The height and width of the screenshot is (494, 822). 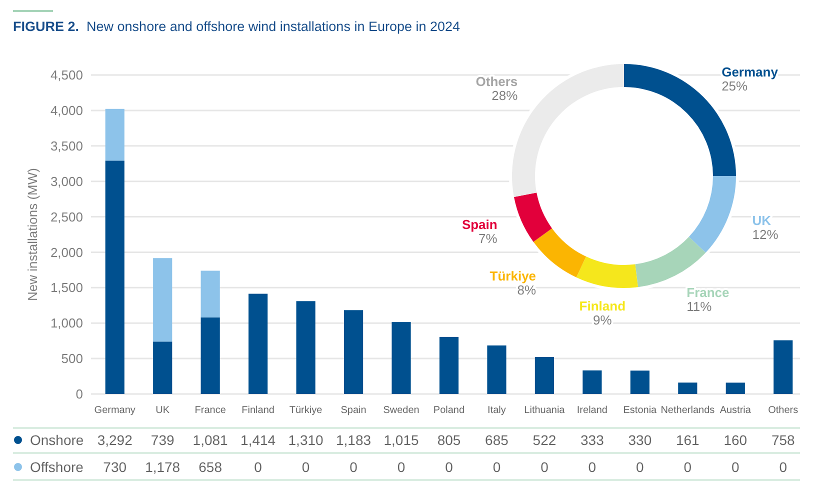 What do you see at coordinates (449, 440) in the screenshot?
I see `data-label: 805` at bounding box center [449, 440].